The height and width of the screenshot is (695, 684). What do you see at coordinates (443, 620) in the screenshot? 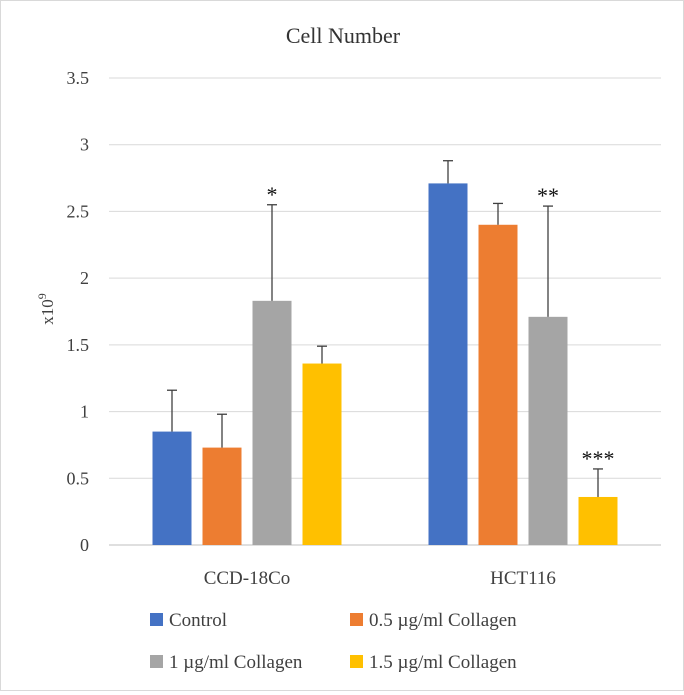
I see `legend-label: 0.5 µg/ml Collagen` at bounding box center [443, 620].